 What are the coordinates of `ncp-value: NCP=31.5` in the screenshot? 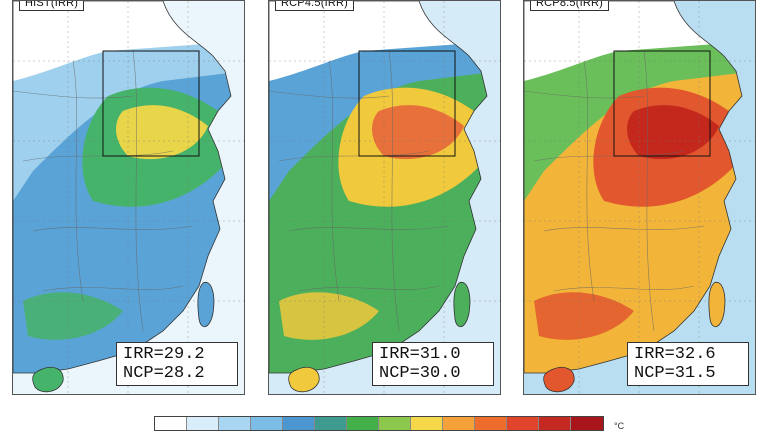 It's located at (675, 373).